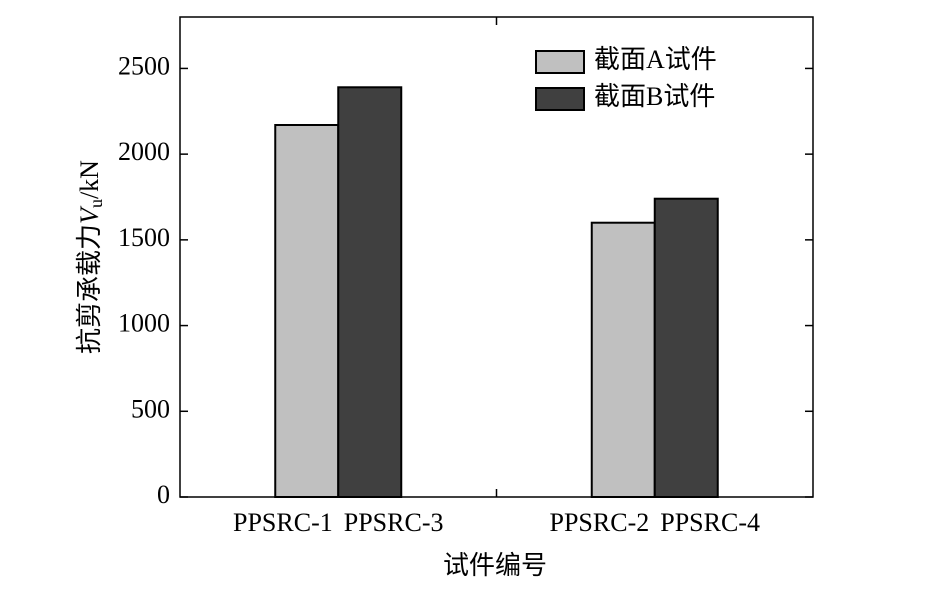  What do you see at coordinates (655, 59) in the screenshot?
I see `legend-label: 截面A试件` at bounding box center [655, 59].